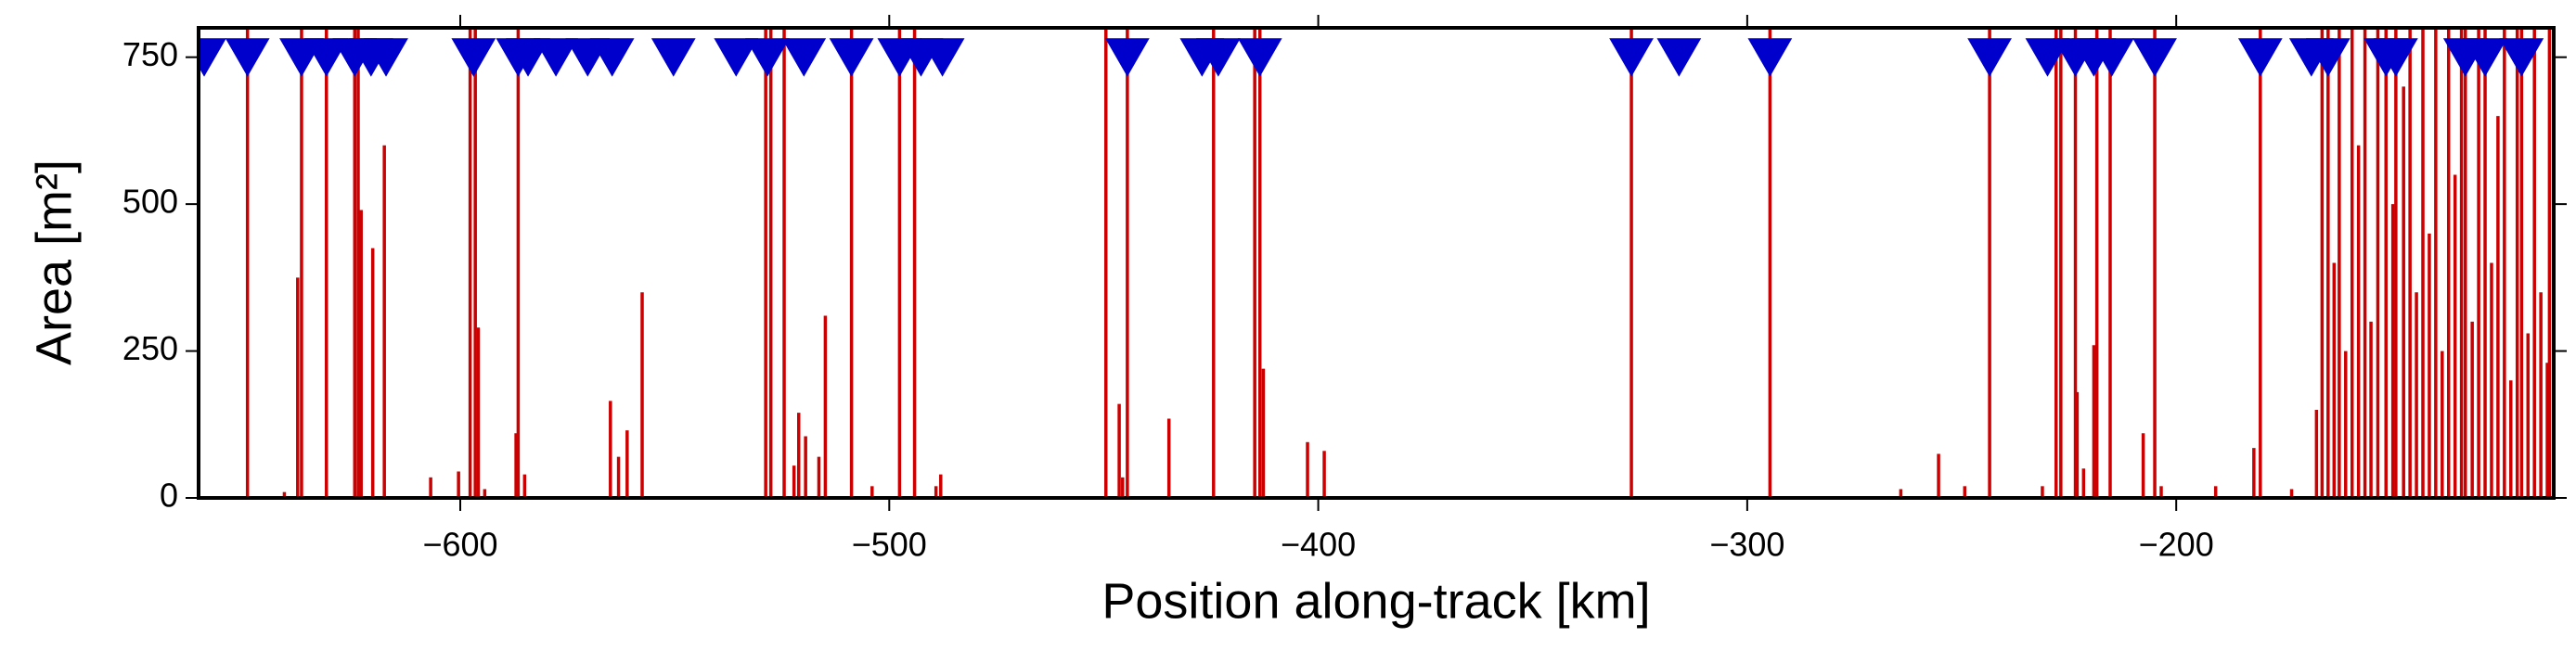 The image size is (2576, 650). I want to click on x-tick-label: −300, so click(1746, 545).